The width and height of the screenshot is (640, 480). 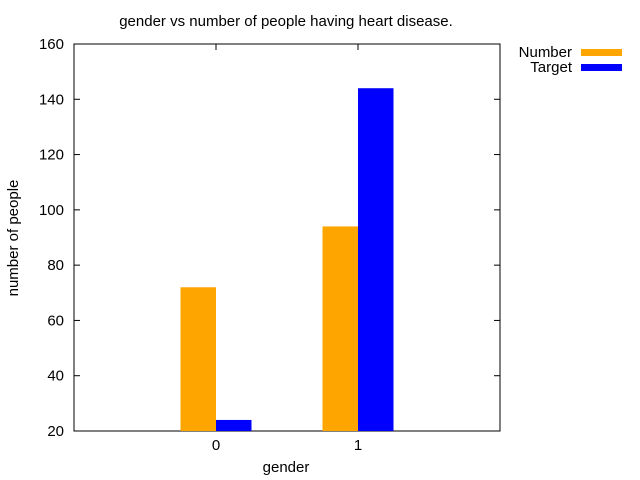 I want to click on y-tick-label: 60, so click(x=55, y=320).